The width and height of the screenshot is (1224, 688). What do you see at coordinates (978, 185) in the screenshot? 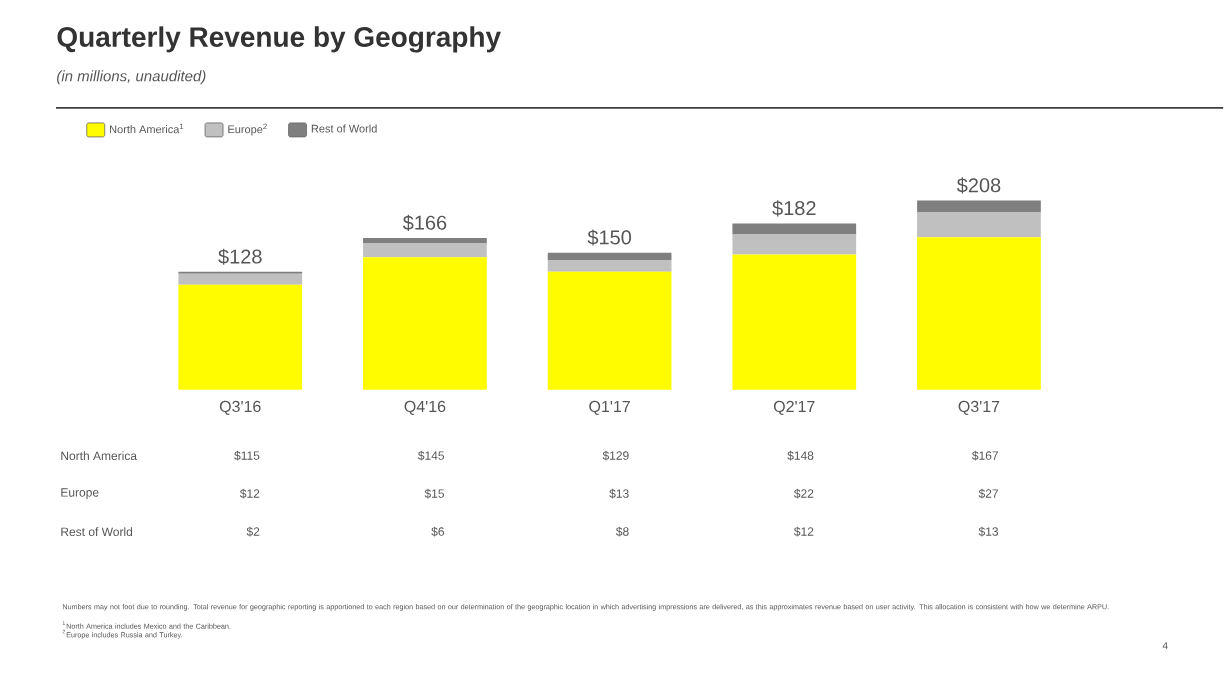
I see `total-label: $208` at bounding box center [978, 185].